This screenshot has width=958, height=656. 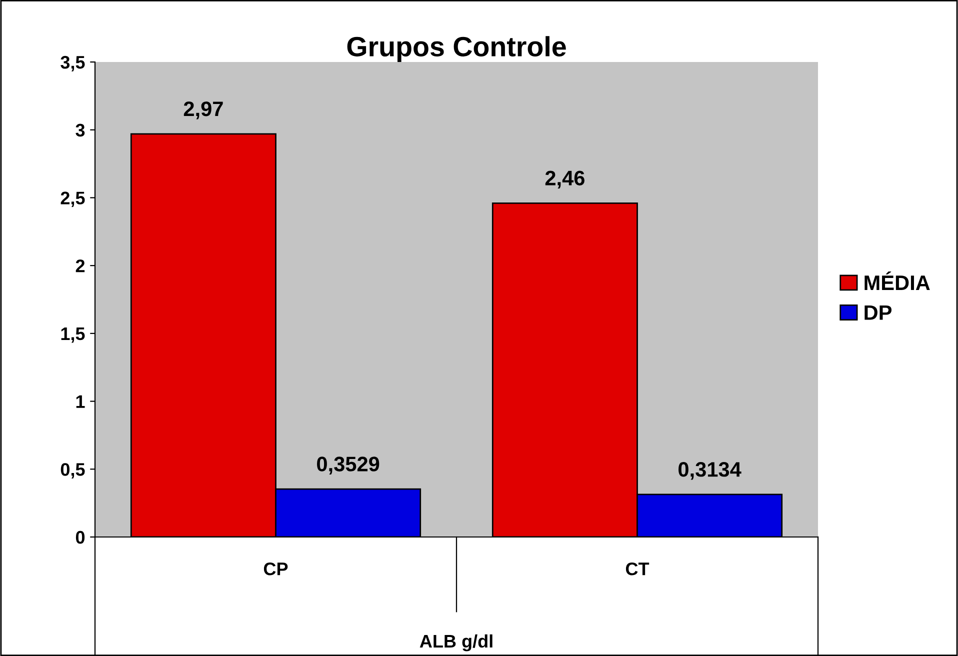 I want to click on y-tick-label: 3, so click(x=80, y=130).